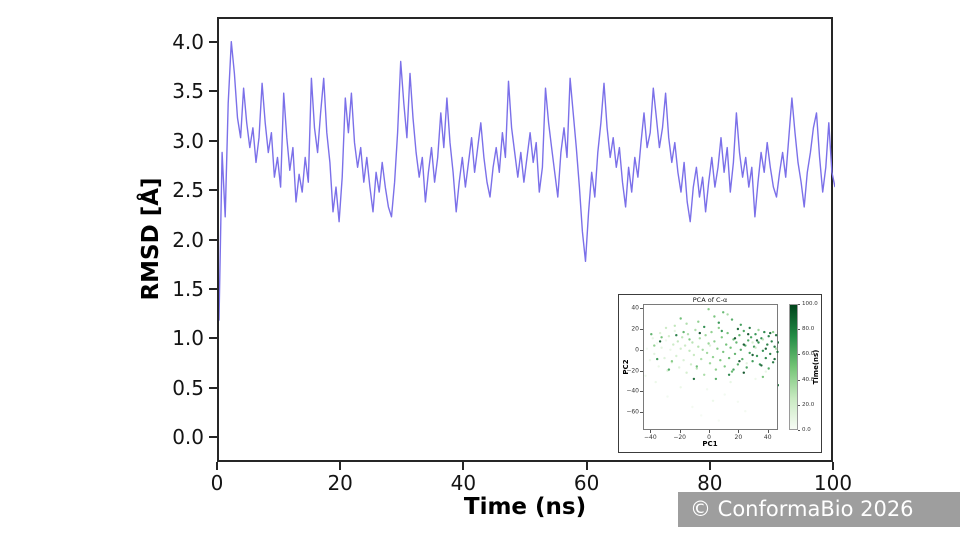 This screenshot has width=960, height=540. I want to click on y-tick-label: 3.5, so click(188, 91).